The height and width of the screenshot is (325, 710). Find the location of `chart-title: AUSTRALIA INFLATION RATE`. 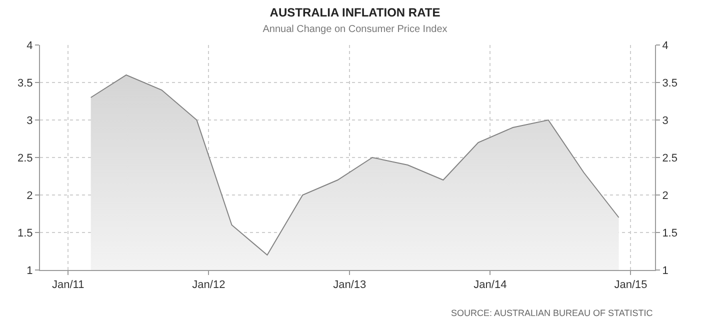

chart-title: AUSTRALIA INFLATION RATE is located at coordinates (355, 12).